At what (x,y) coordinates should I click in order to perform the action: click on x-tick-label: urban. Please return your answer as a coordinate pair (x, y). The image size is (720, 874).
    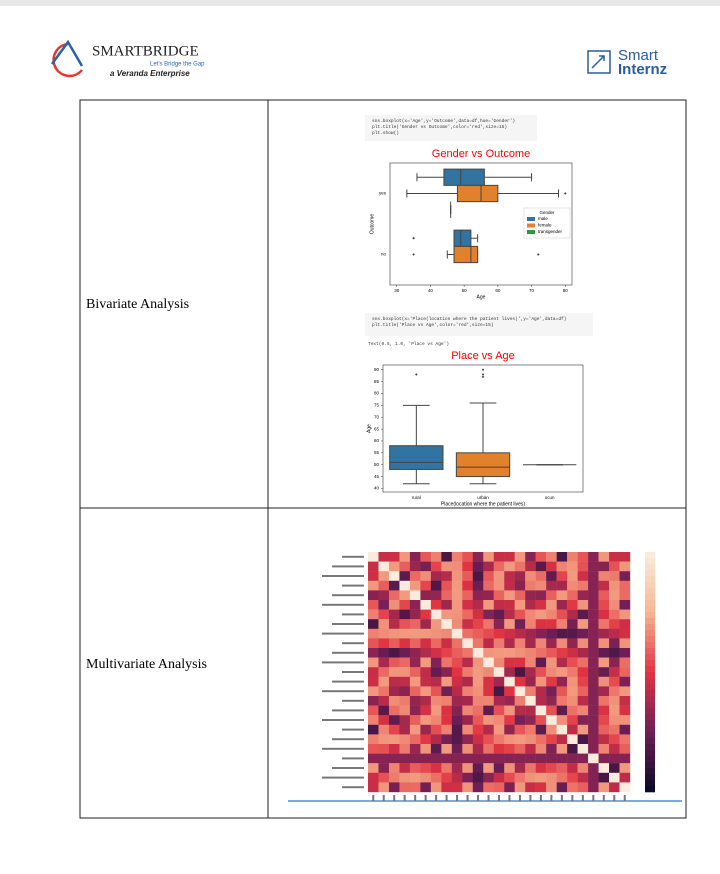
    Looking at the image, I should click on (483, 497).